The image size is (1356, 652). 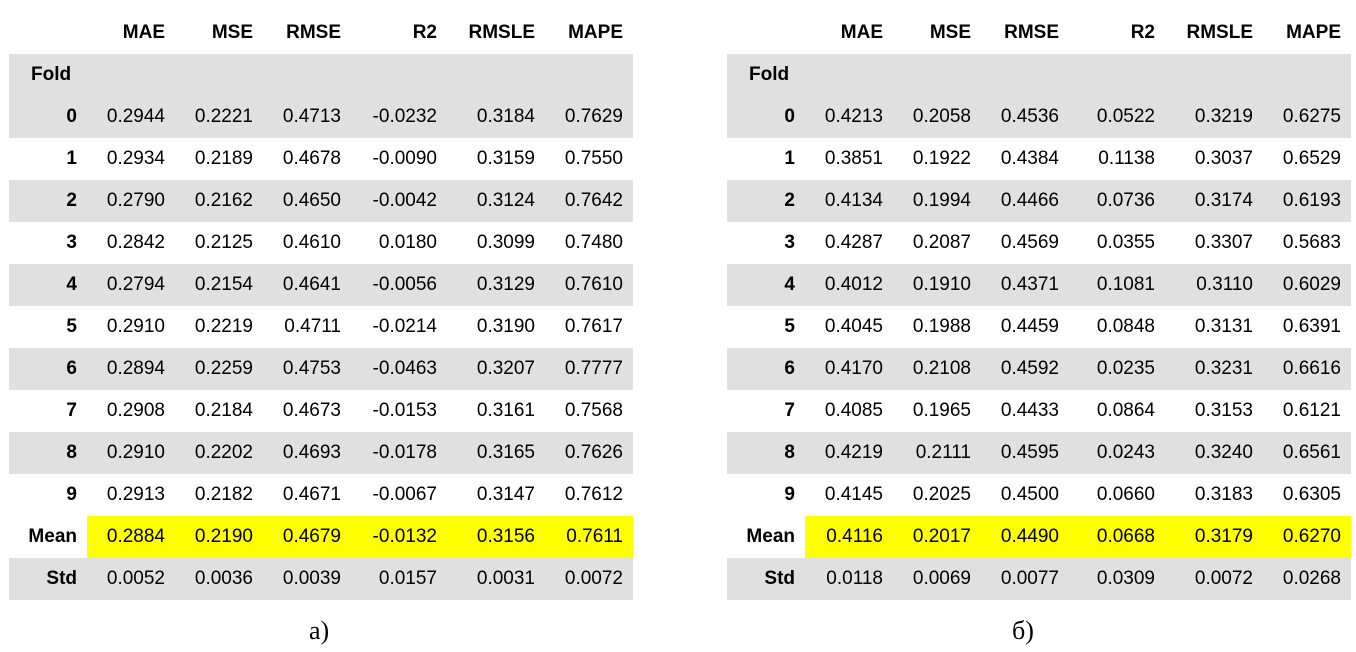 What do you see at coordinates (1307, 537) in the screenshot?
I see `table-cell: 0.6270` at bounding box center [1307, 537].